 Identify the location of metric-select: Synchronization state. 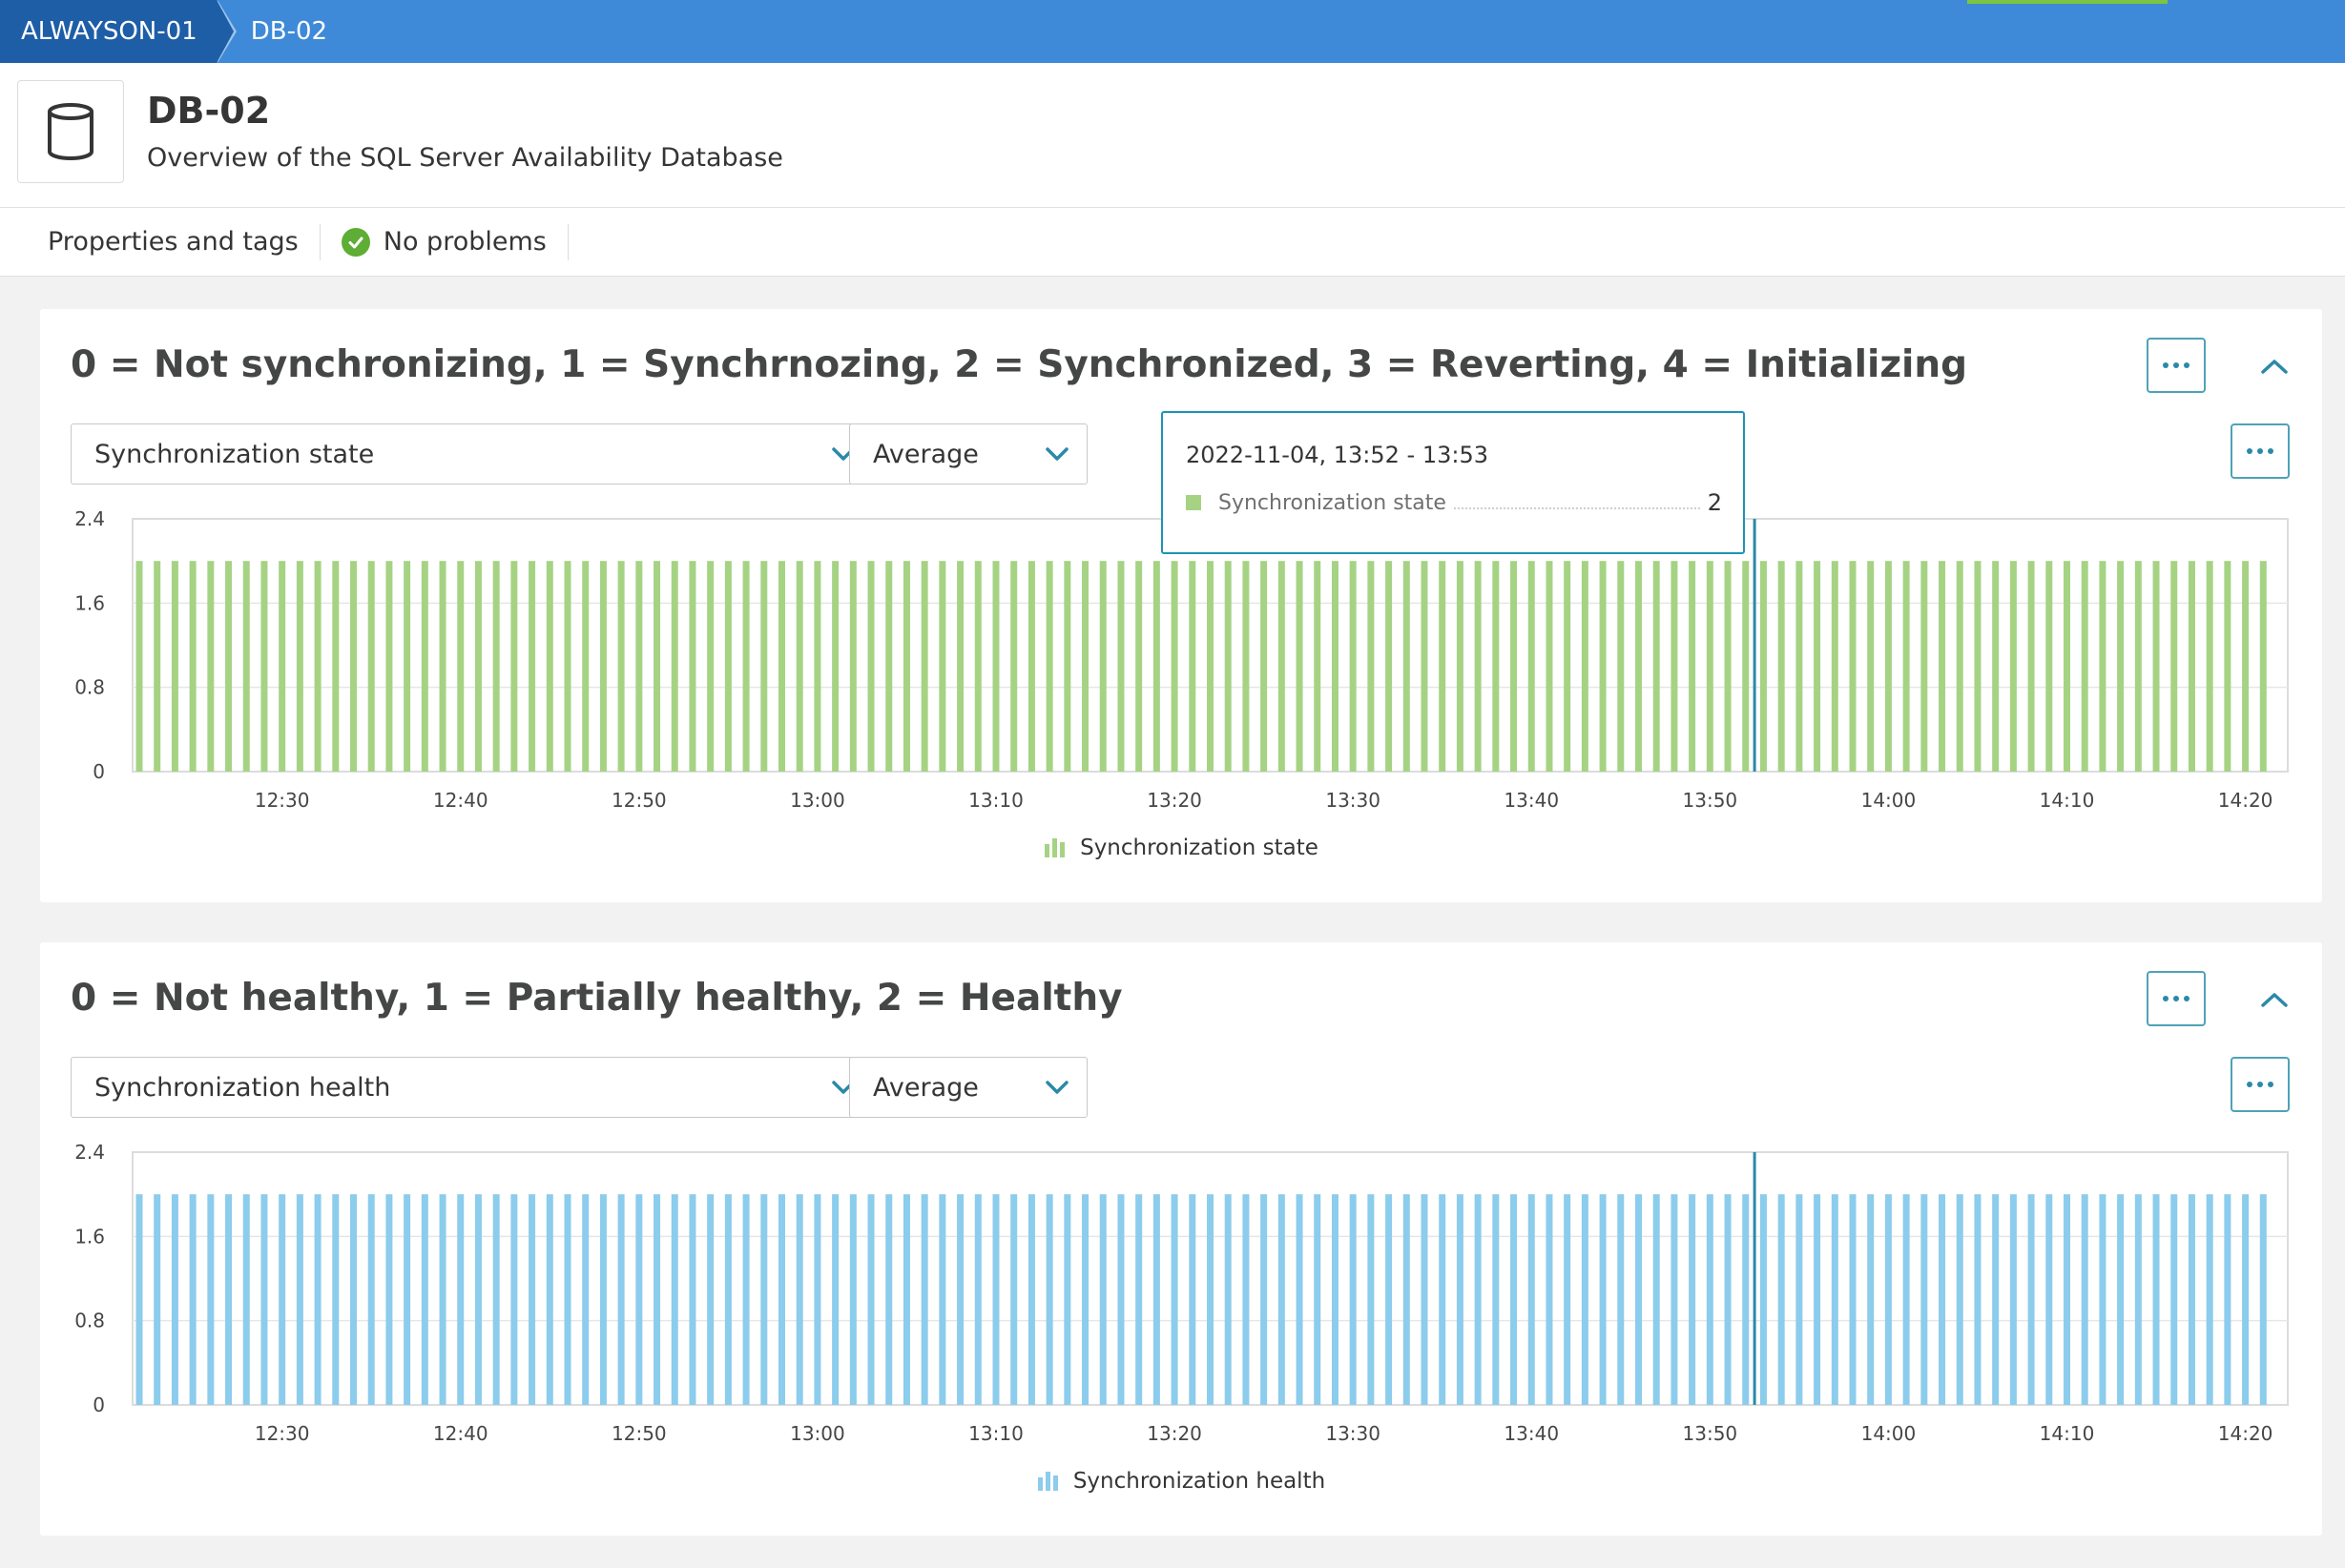
(473, 454).